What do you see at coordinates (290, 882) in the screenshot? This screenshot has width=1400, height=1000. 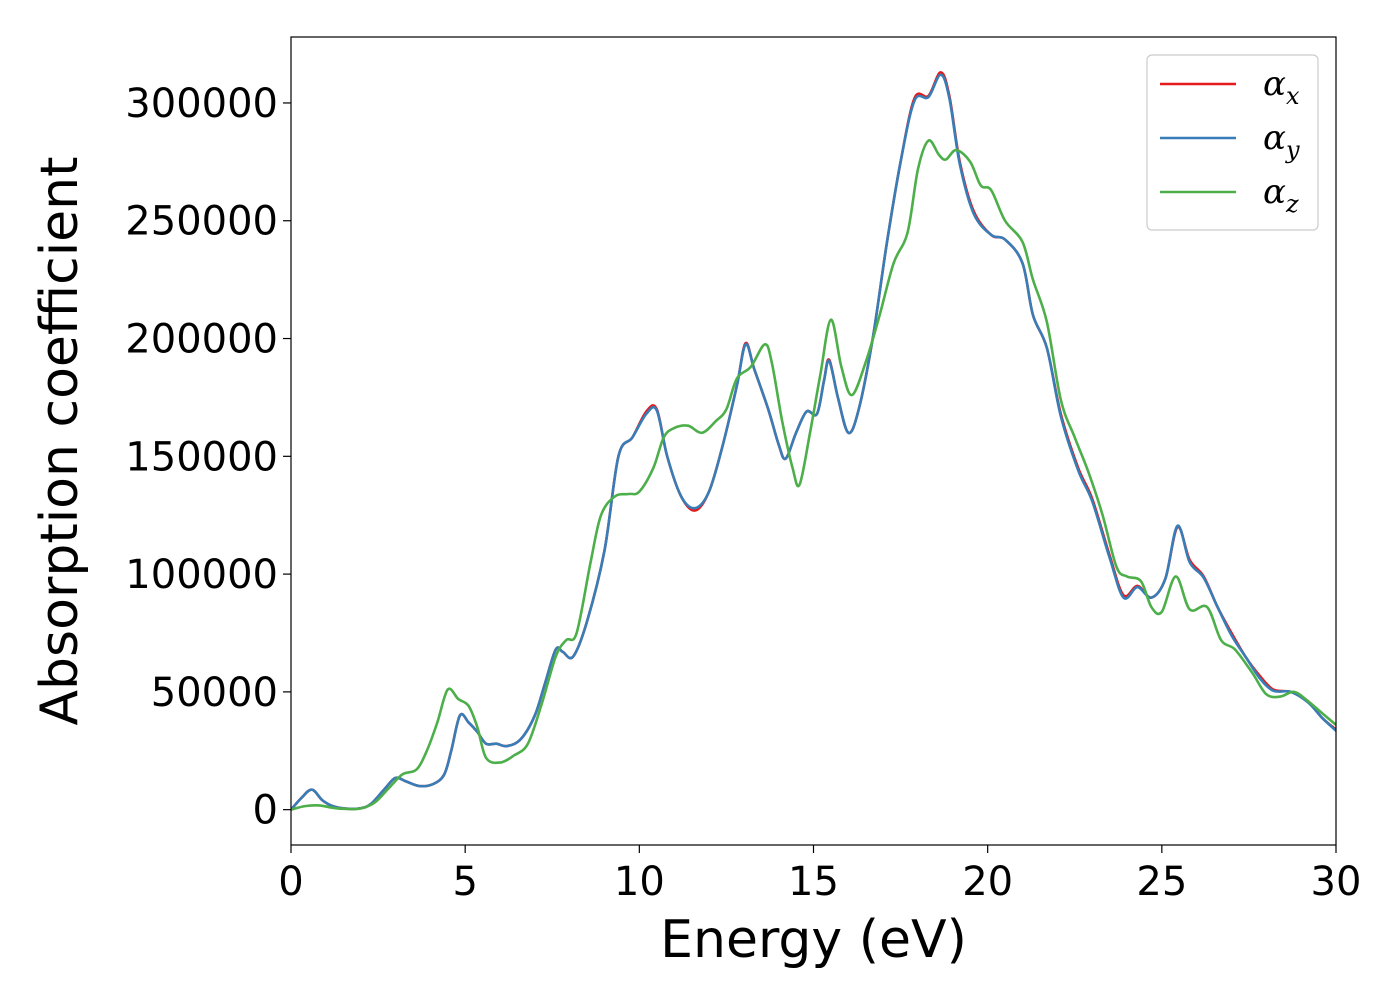 I see `x-tick-label: 0` at bounding box center [290, 882].